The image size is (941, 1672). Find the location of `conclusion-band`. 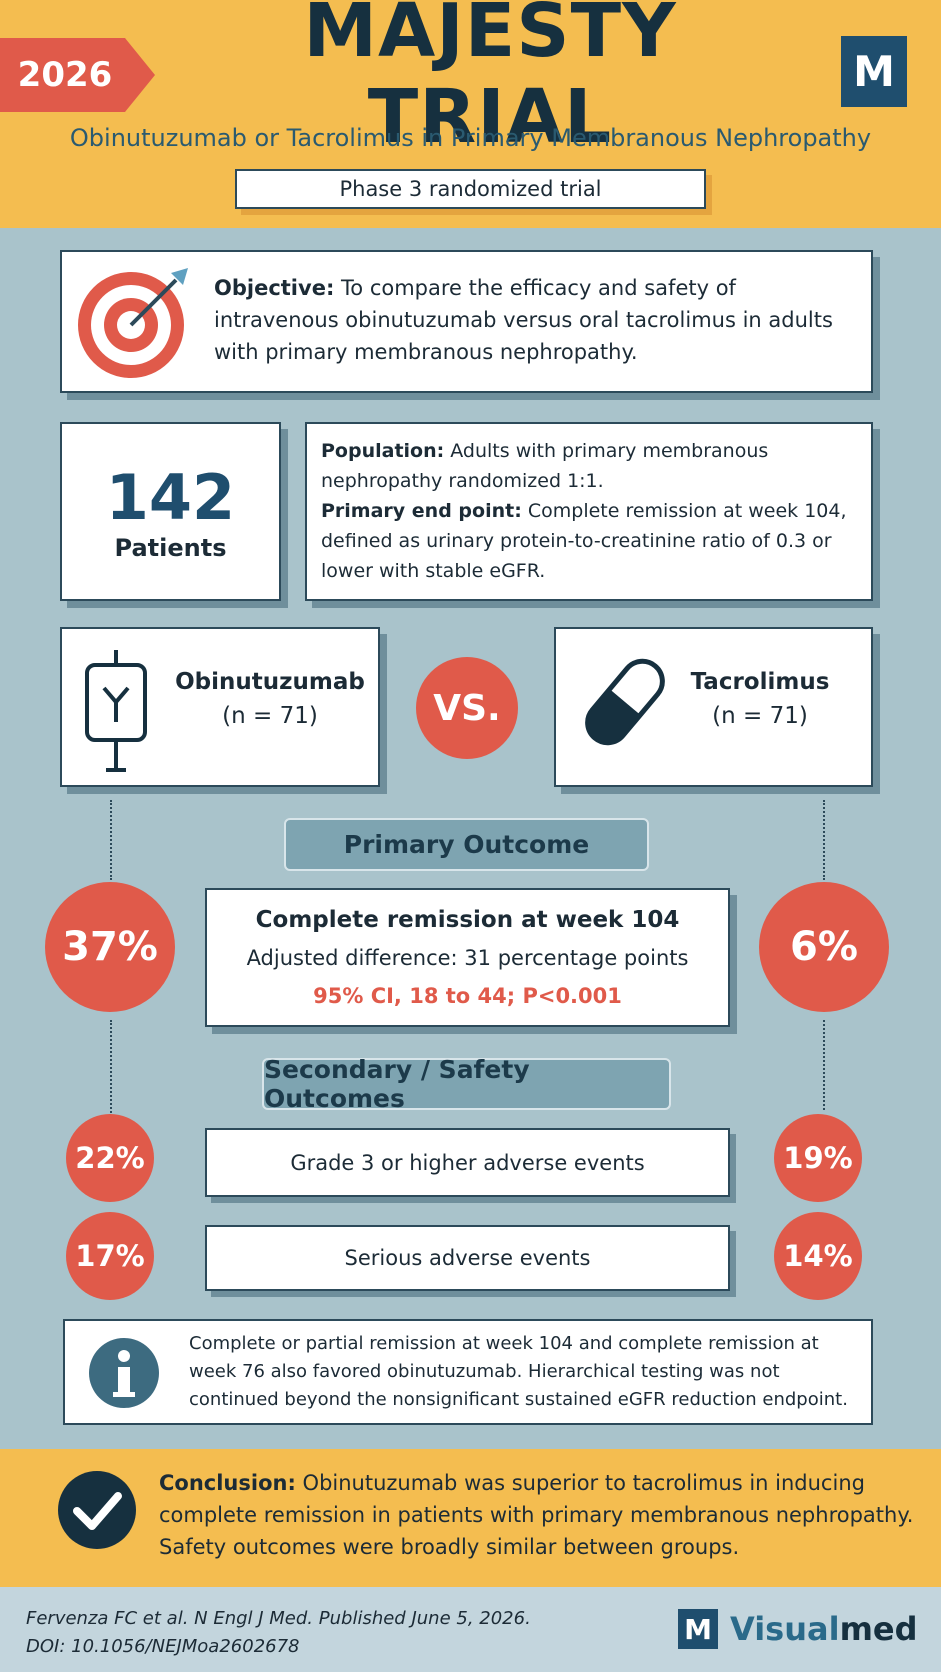

conclusion-band is located at coordinates (470, 1518).